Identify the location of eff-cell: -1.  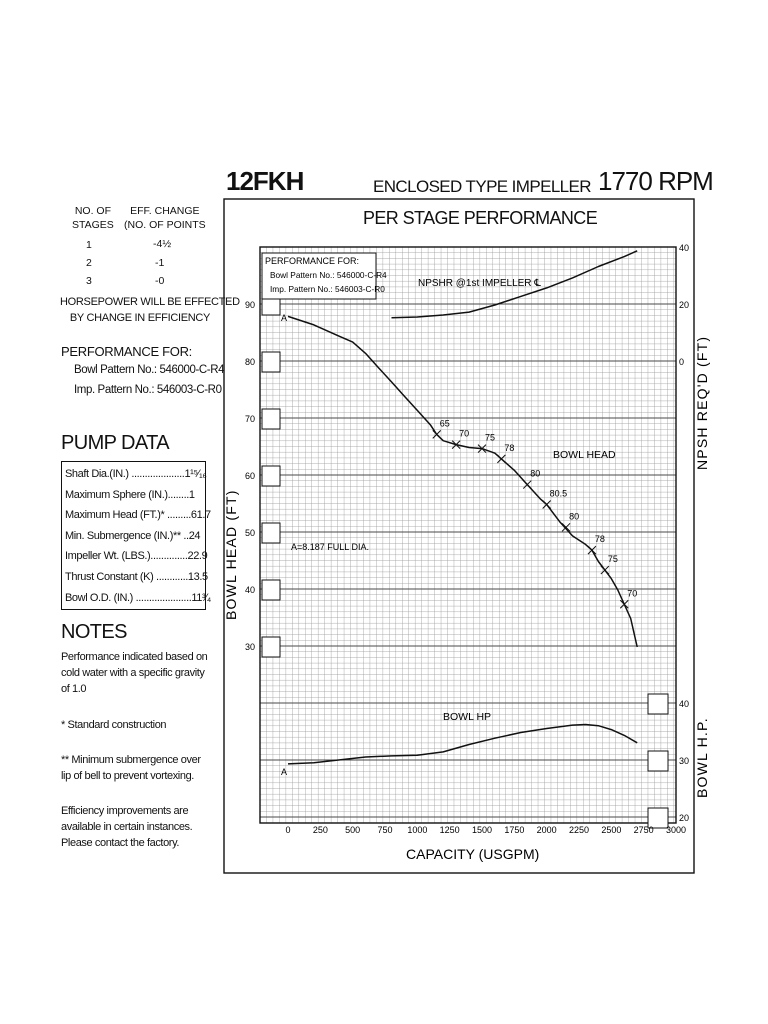
(160, 263).